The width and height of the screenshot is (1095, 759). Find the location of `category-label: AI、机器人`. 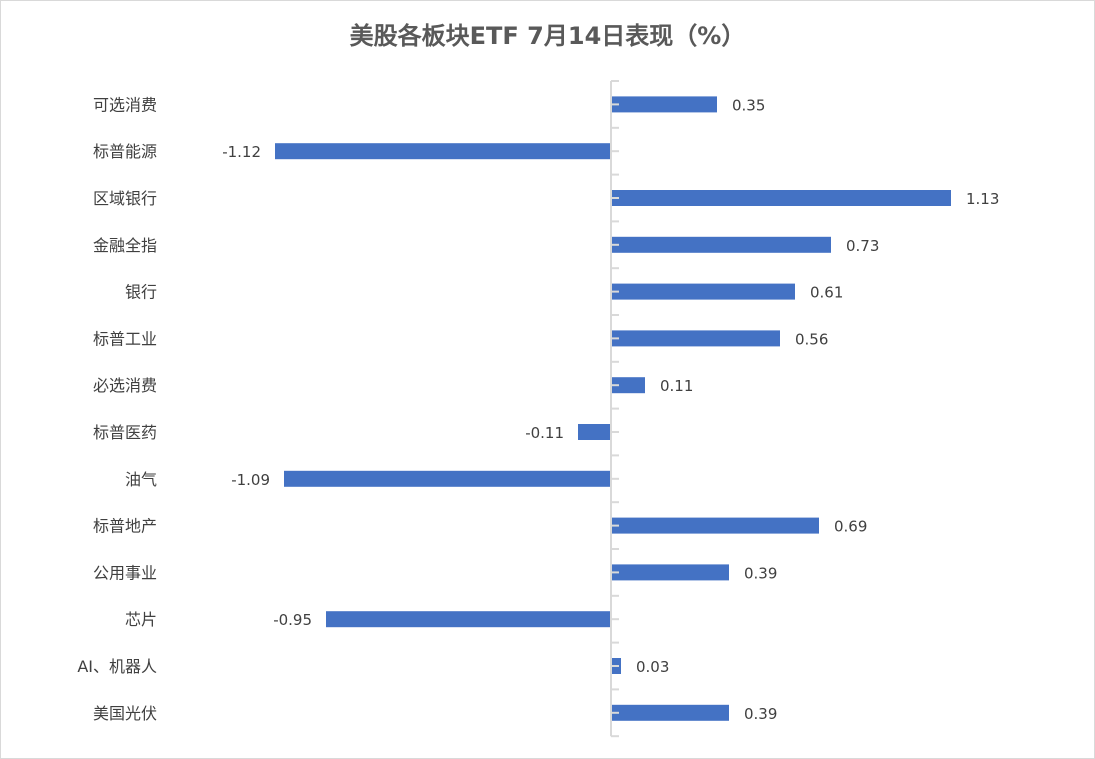

category-label: AI、机器人 is located at coordinates (117, 666).